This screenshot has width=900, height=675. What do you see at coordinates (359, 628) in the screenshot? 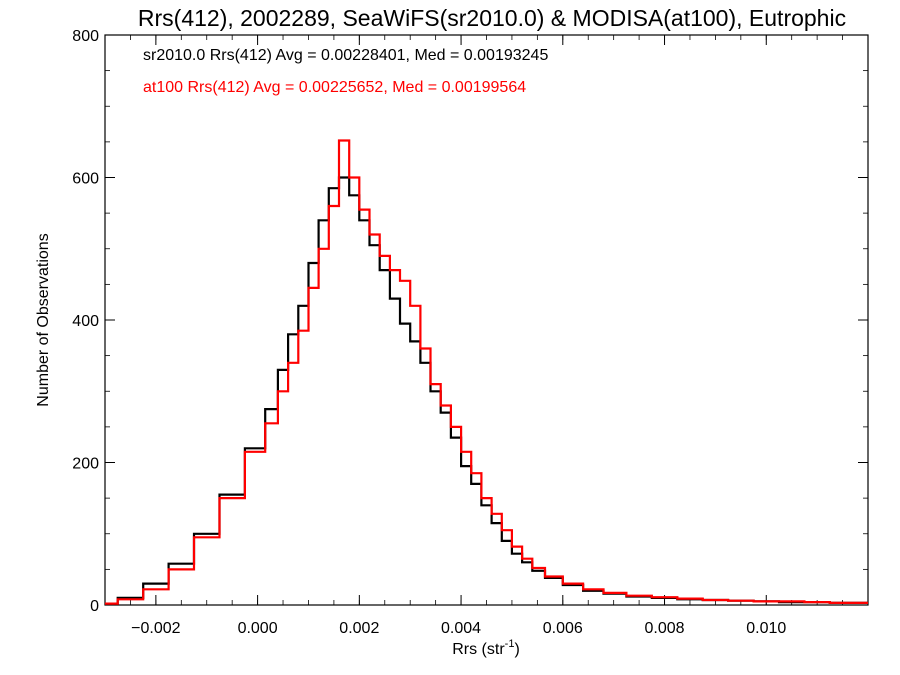
I see `x-tick-label: 0.002` at bounding box center [359, 628].